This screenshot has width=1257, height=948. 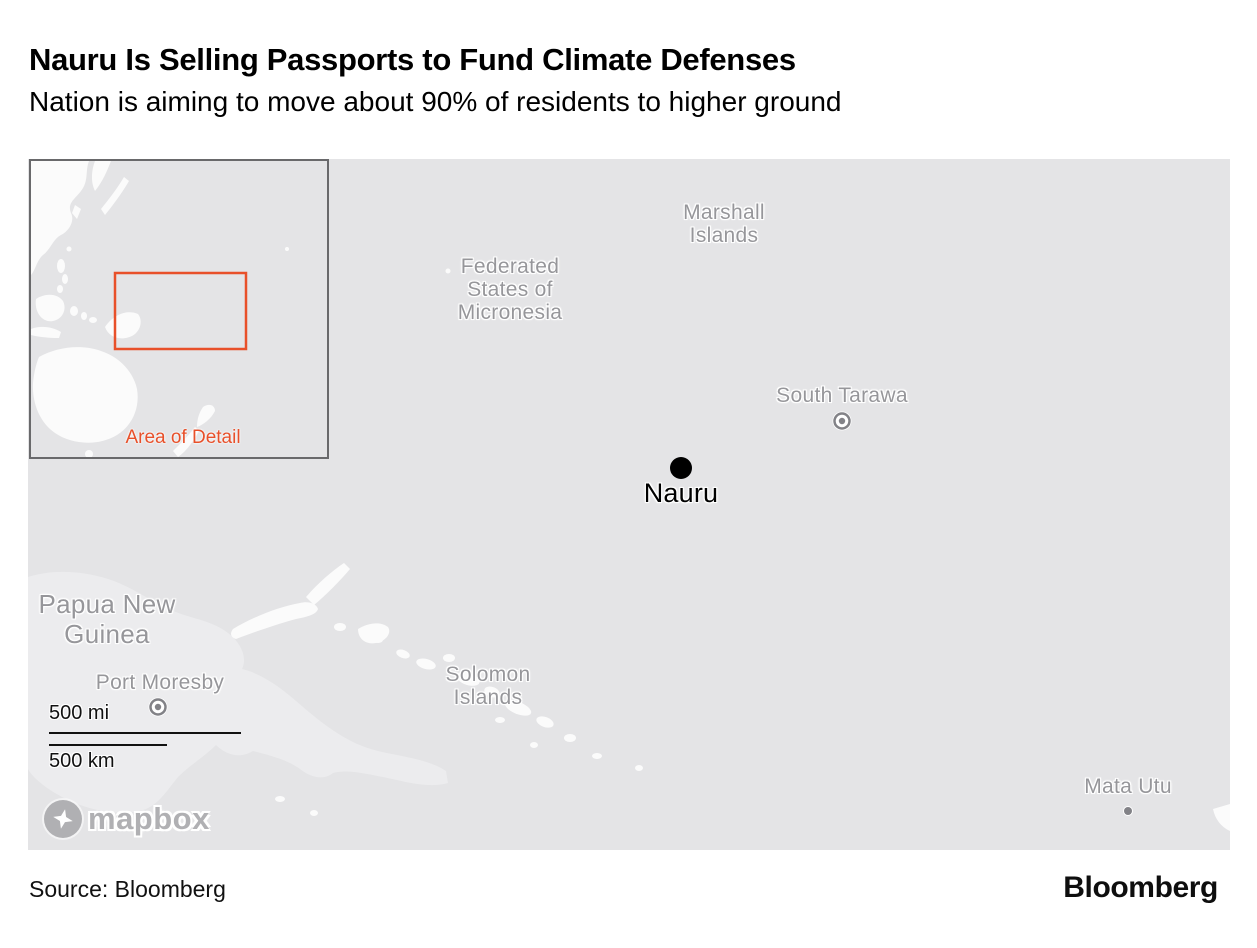 I want to click on label-micronesia: Federated States of Micronesia, so click(x=510, y=289).